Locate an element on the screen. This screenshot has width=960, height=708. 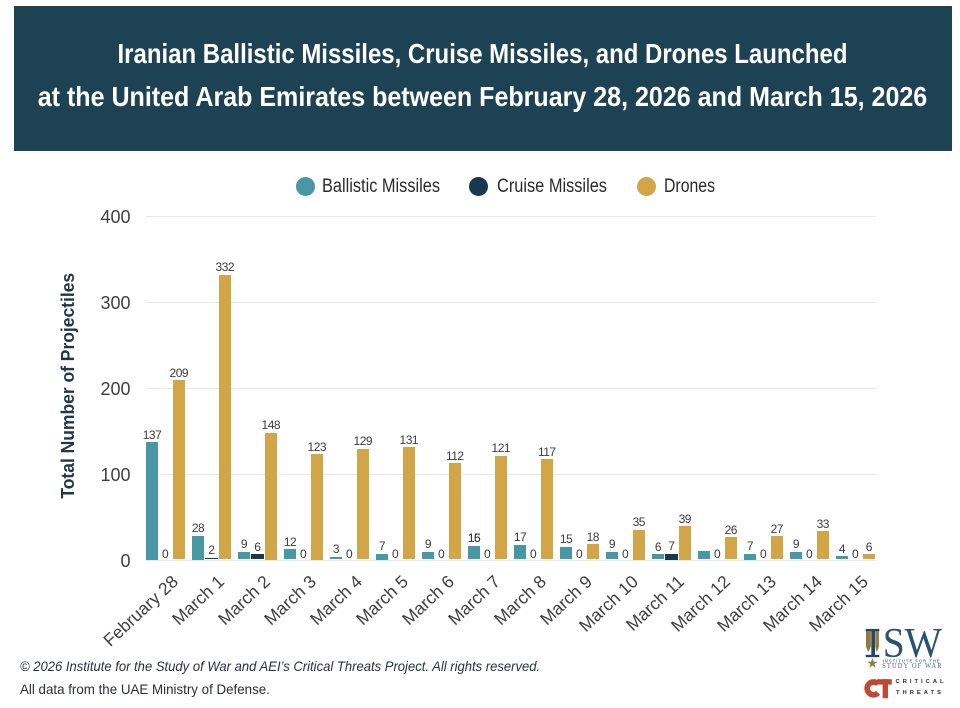
svg-text: STUDY OF WAR is located at coordinates (912, 666).